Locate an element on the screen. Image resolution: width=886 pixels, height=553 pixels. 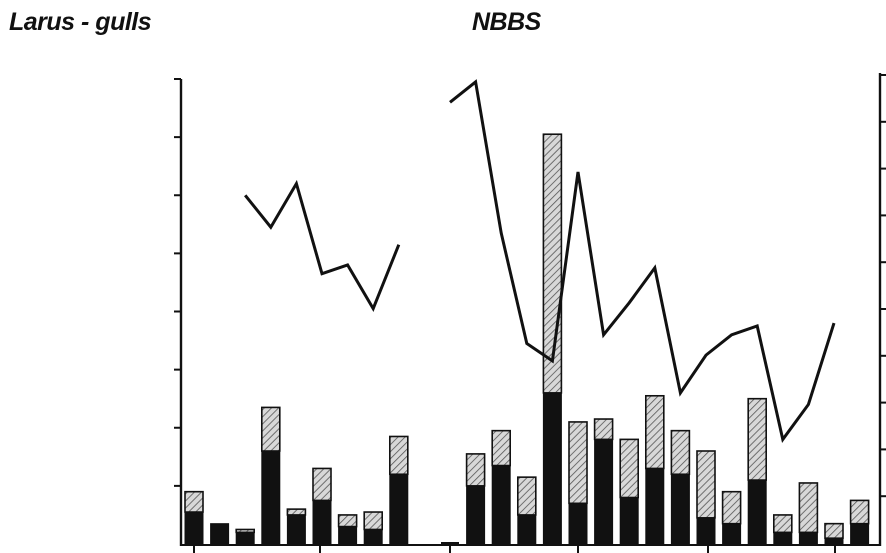
right-title: NBBS is located at coordinates (506, 22).